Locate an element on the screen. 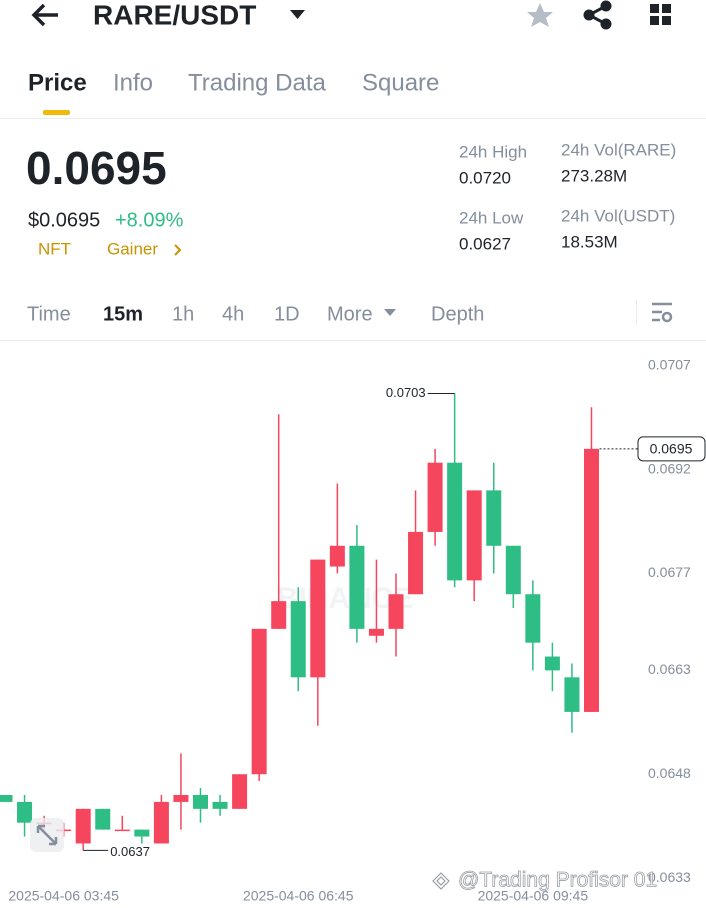 The width and height of the screenshot is (706, 908). y-tick-label: 0.0707 is located at coordinates (669, 364).